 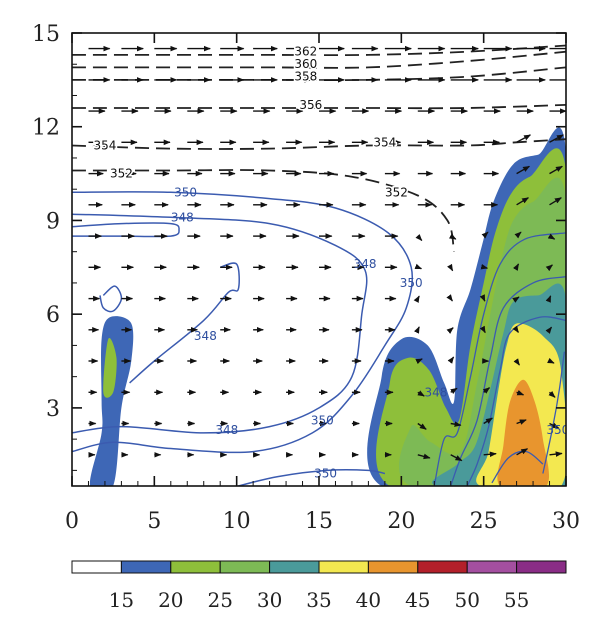 I want to click on colorbar-label: 45, so click(x=417, y=600).